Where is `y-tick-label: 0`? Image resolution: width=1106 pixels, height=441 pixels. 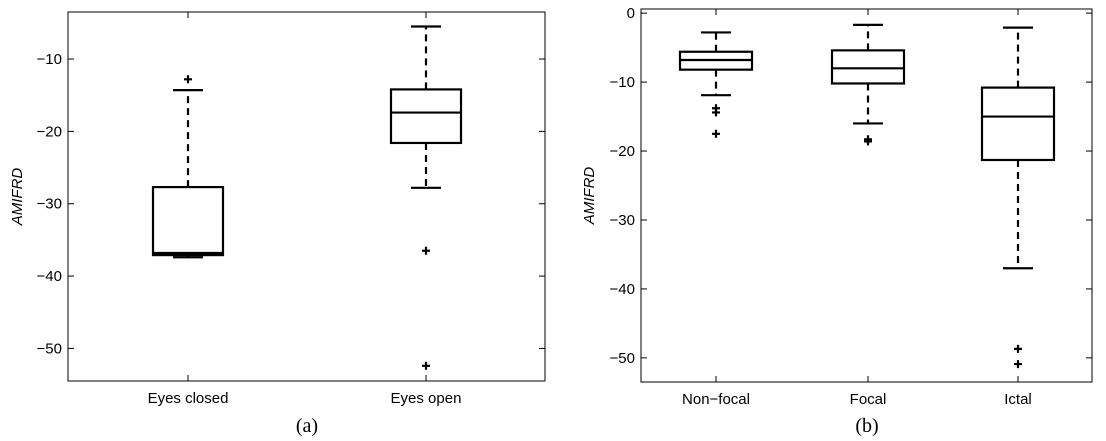 y-tick-label: 0 is located at coordinates (631, 13).